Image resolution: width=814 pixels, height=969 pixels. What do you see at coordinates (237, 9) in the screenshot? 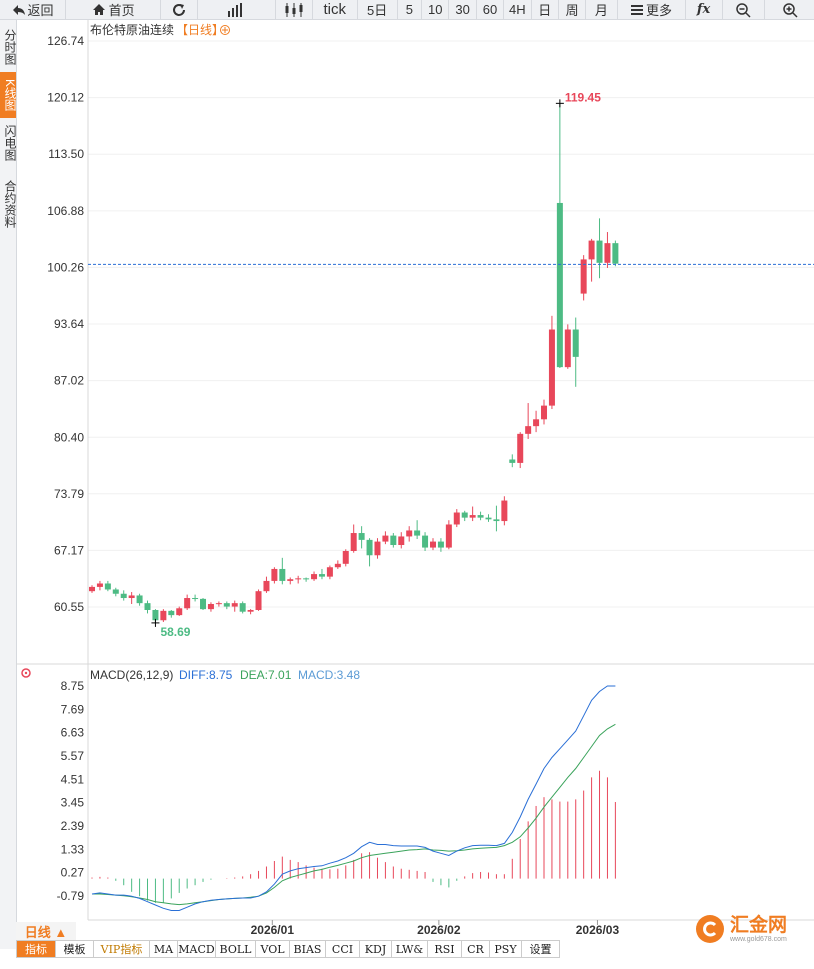
I see `chart-type-button` at bounding box center [237, 9].